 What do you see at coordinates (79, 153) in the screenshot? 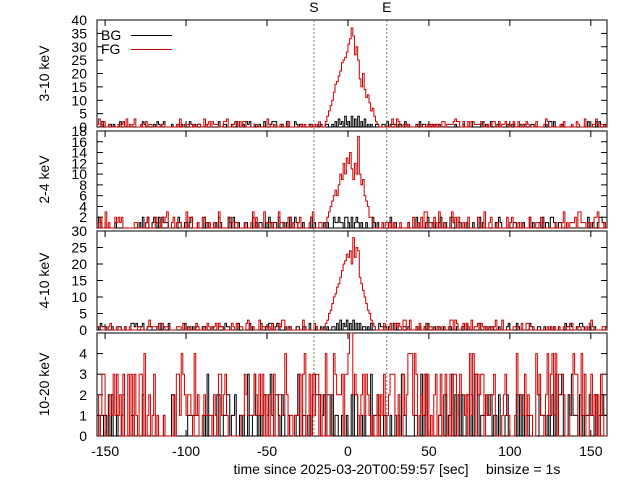
I see `y-tick-label: 14` at bounding box center [79, 153].